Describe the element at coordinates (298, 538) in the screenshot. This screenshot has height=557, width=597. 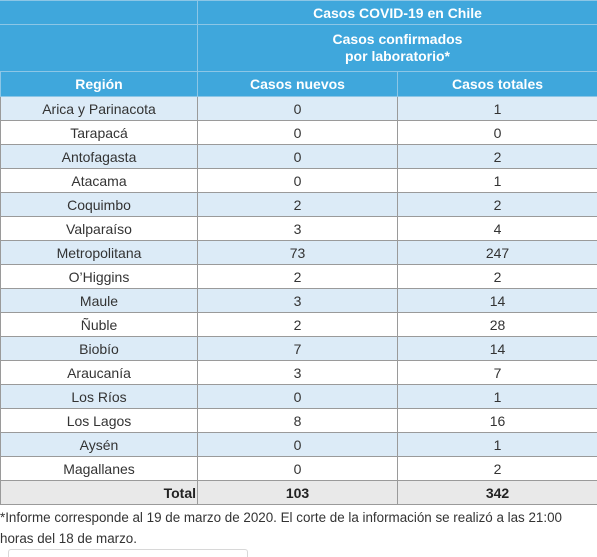
I see `footnote-line-2: horas del 18 de marzo.` at that location.